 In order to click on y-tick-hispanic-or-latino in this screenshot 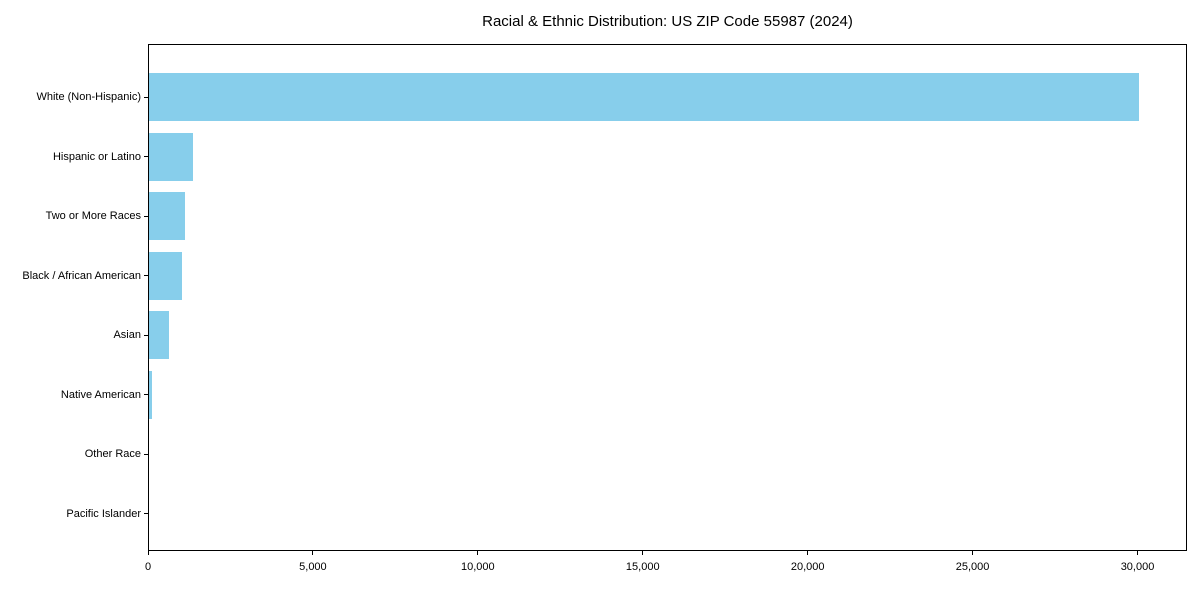, I will do `click(146, 157)`.